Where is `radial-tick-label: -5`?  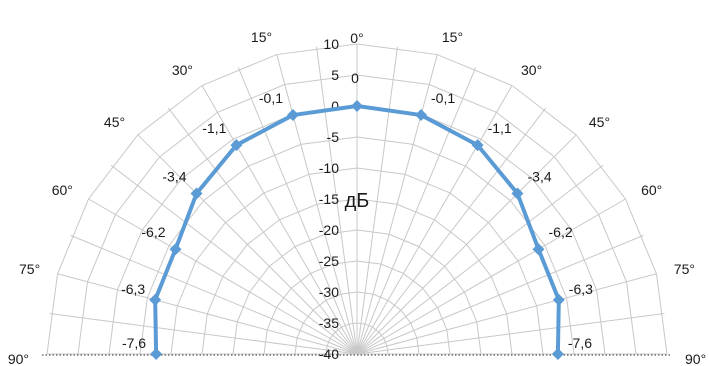 radial-tick-label: -5 is located at coordinates (333, 137).